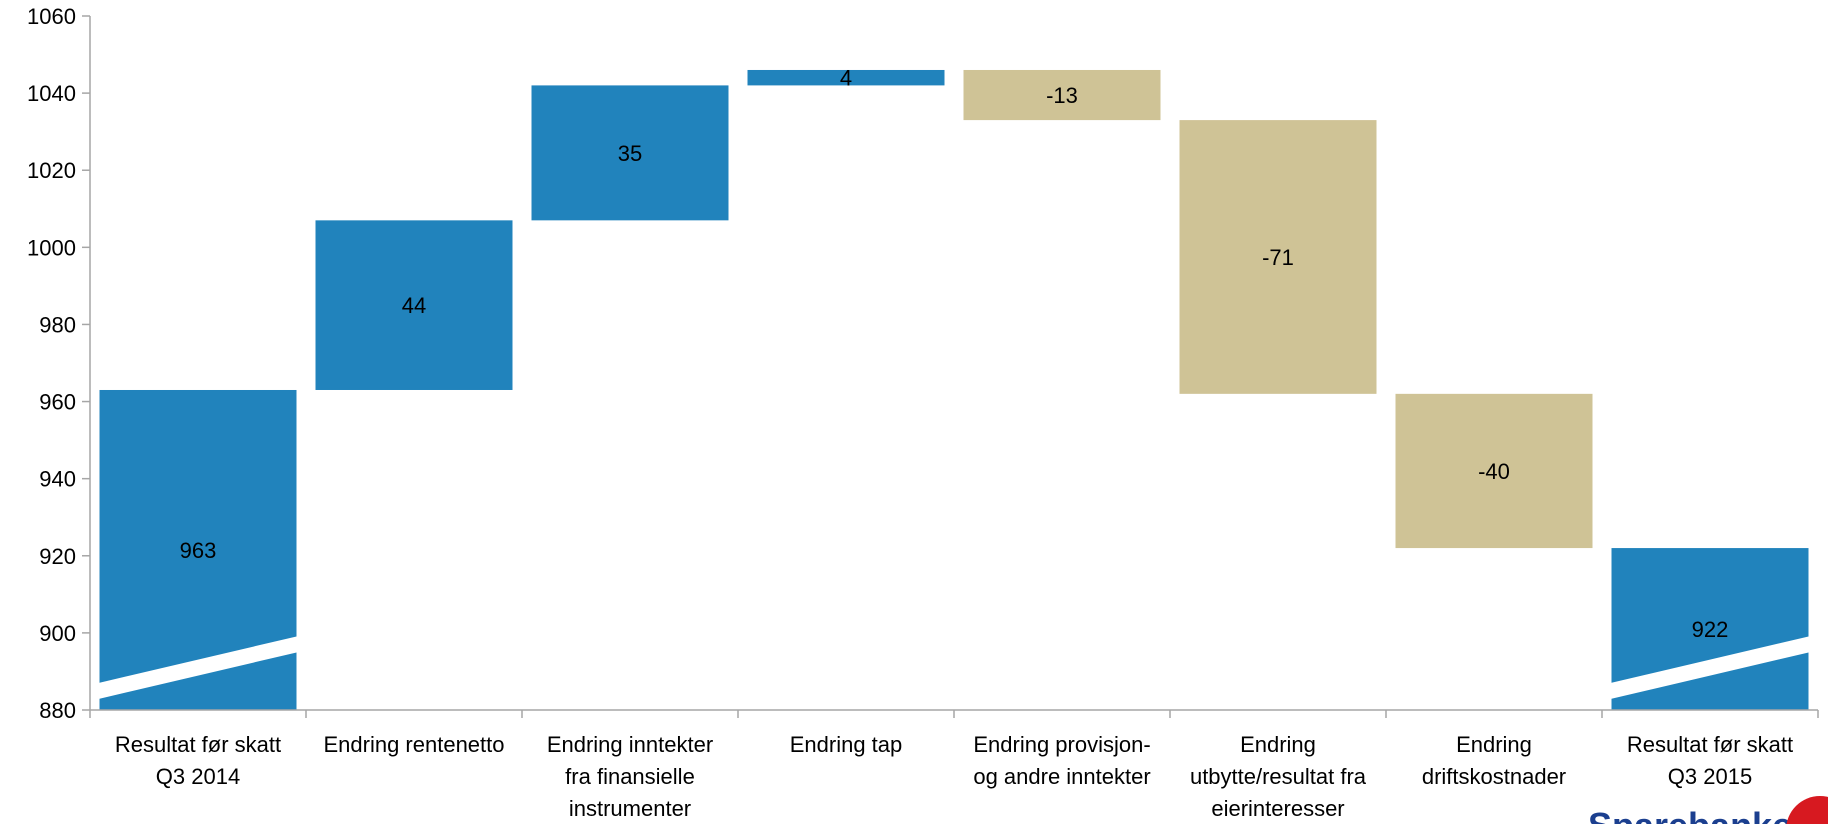 The height and width of the screenshot is (829, 1828). I want to click on category-label-3-line-3: instrumenter, so click(630, 808).